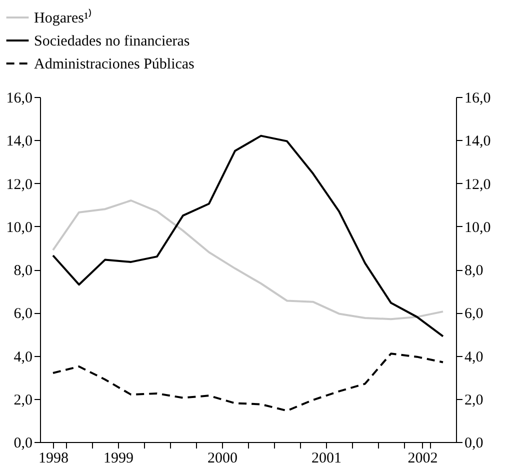 Image resolution: width=522 pixels, height=475 pixels. What do you see at coordinates (248, 382) in the screenshot?
I see `line-series` at bounding box center [248, 382].